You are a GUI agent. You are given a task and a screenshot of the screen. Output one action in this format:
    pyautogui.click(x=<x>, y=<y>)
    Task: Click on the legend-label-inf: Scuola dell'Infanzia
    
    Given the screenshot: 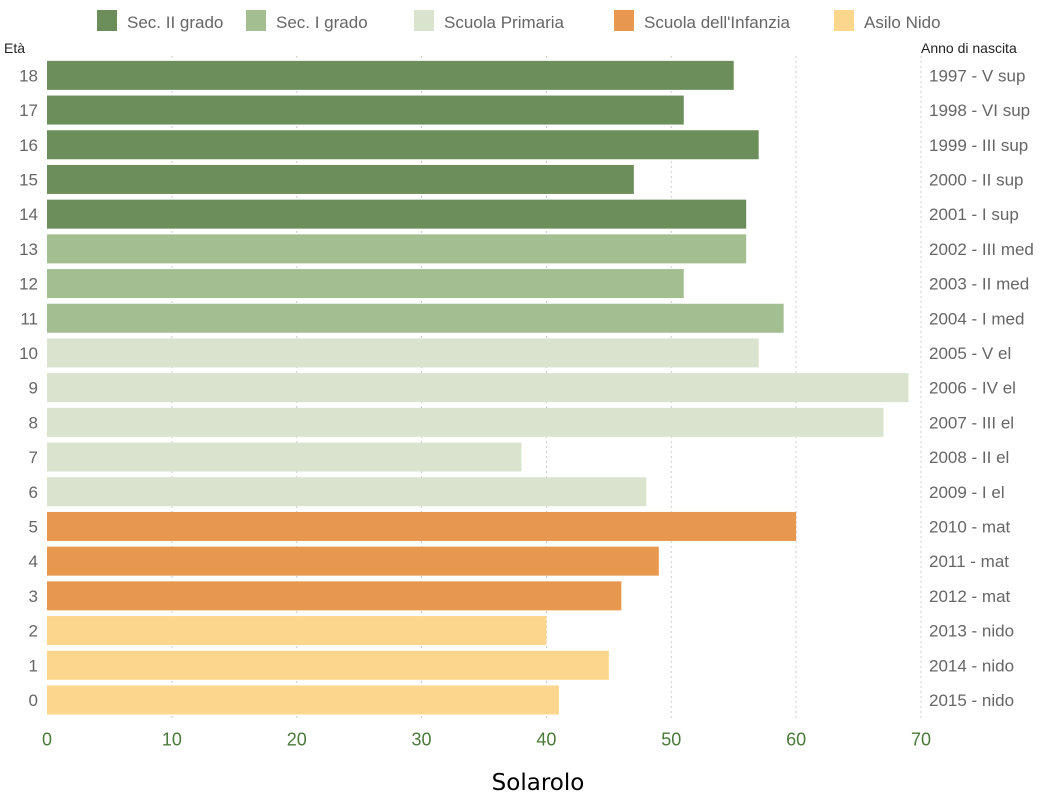 What is the action you would take?
    pyautogui.click(x=717, y=22)
    